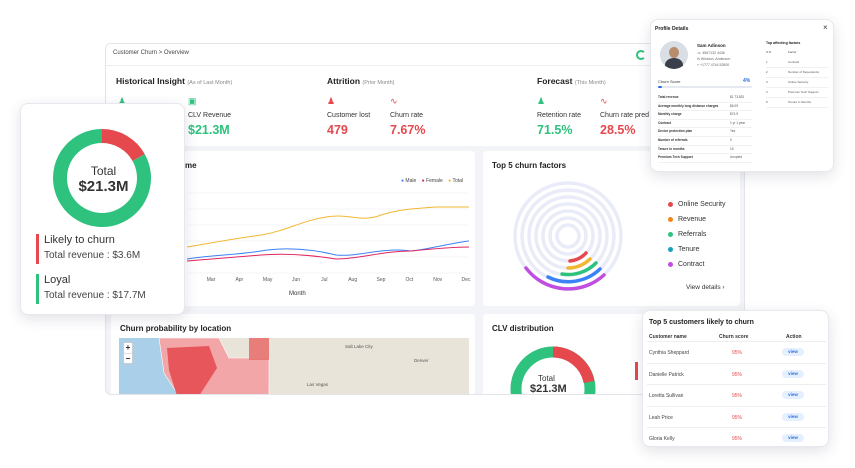  I want to click on churn-score-value: 4%, so click(747, 81).